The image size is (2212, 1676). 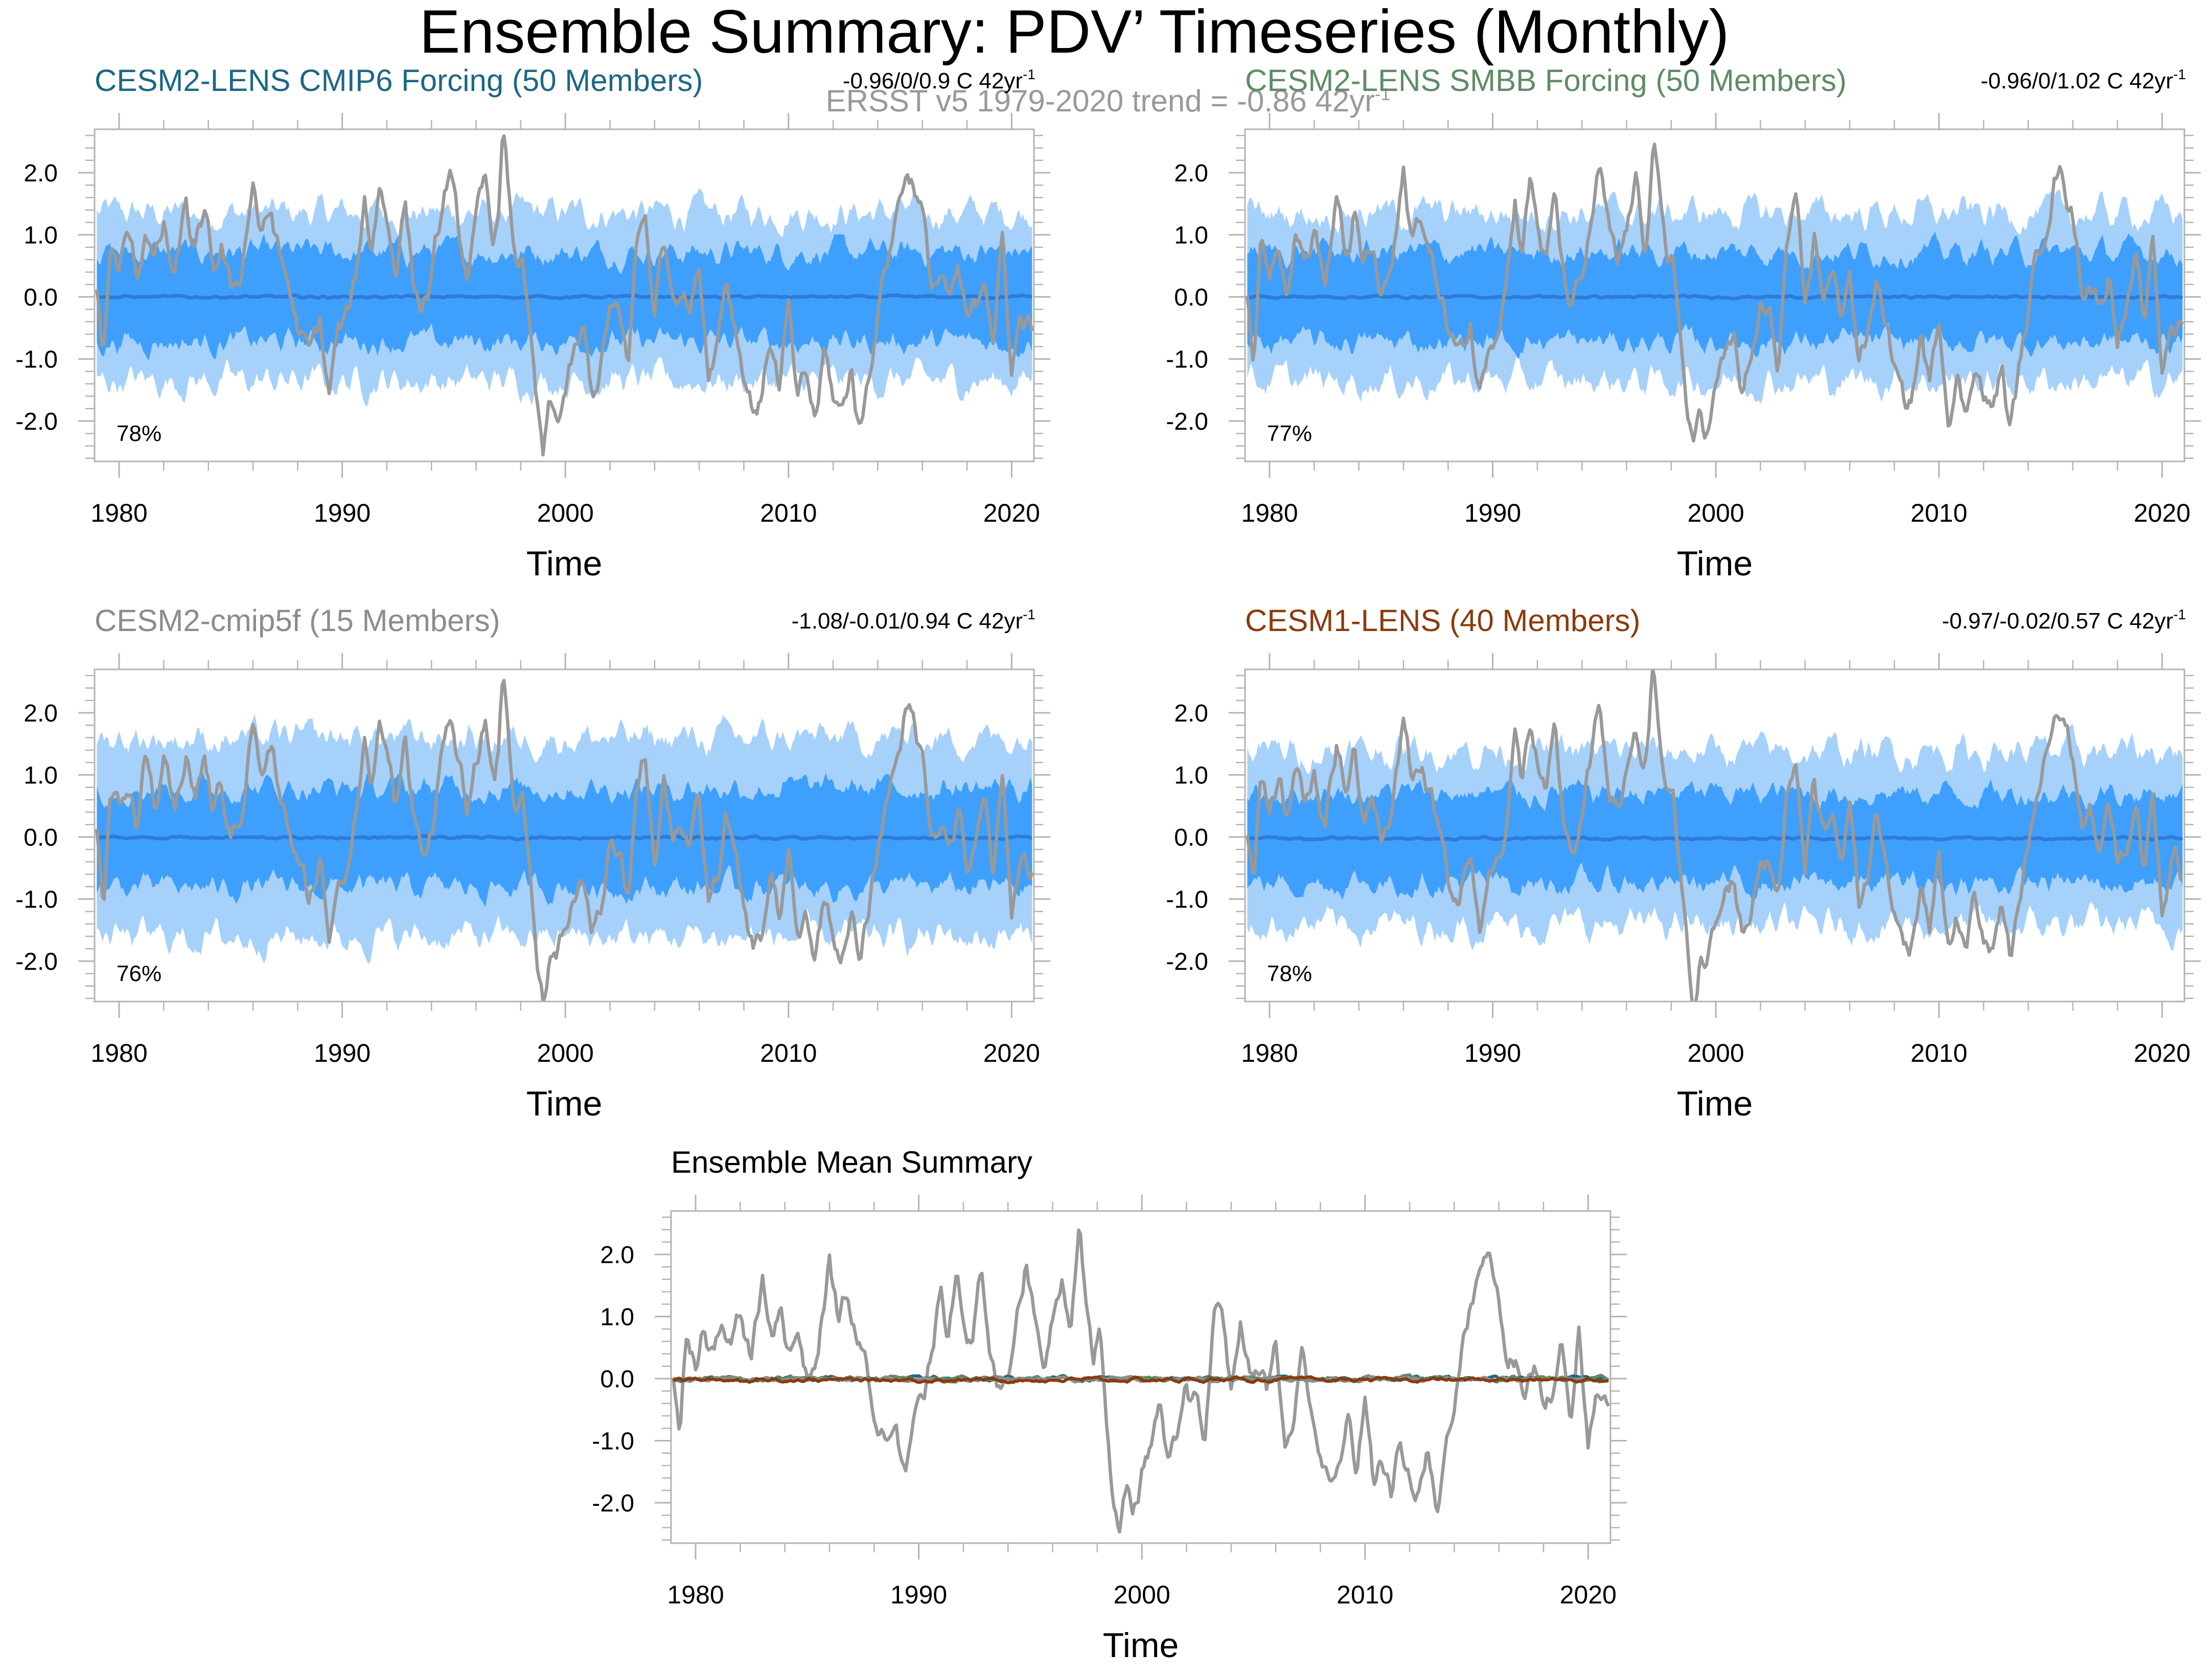 What do you see at coordinates (1382, 94) in the screenshot?
I see `figure-subtitle-sup: -1` at bounding box center [1382, 94].